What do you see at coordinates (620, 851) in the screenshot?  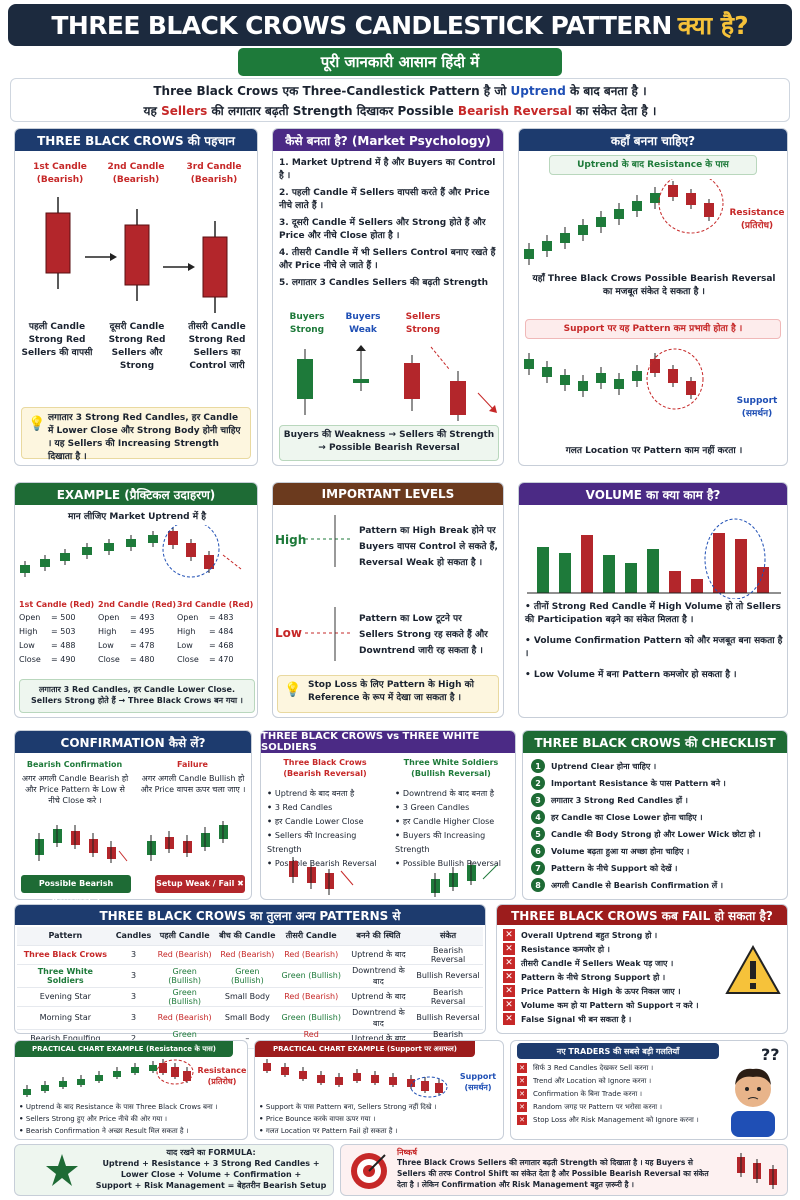 I see `checklist-text: Volume बढ़ता हुआ या अच्छा होना चाहिए ।` at bounding box center [620, 851].